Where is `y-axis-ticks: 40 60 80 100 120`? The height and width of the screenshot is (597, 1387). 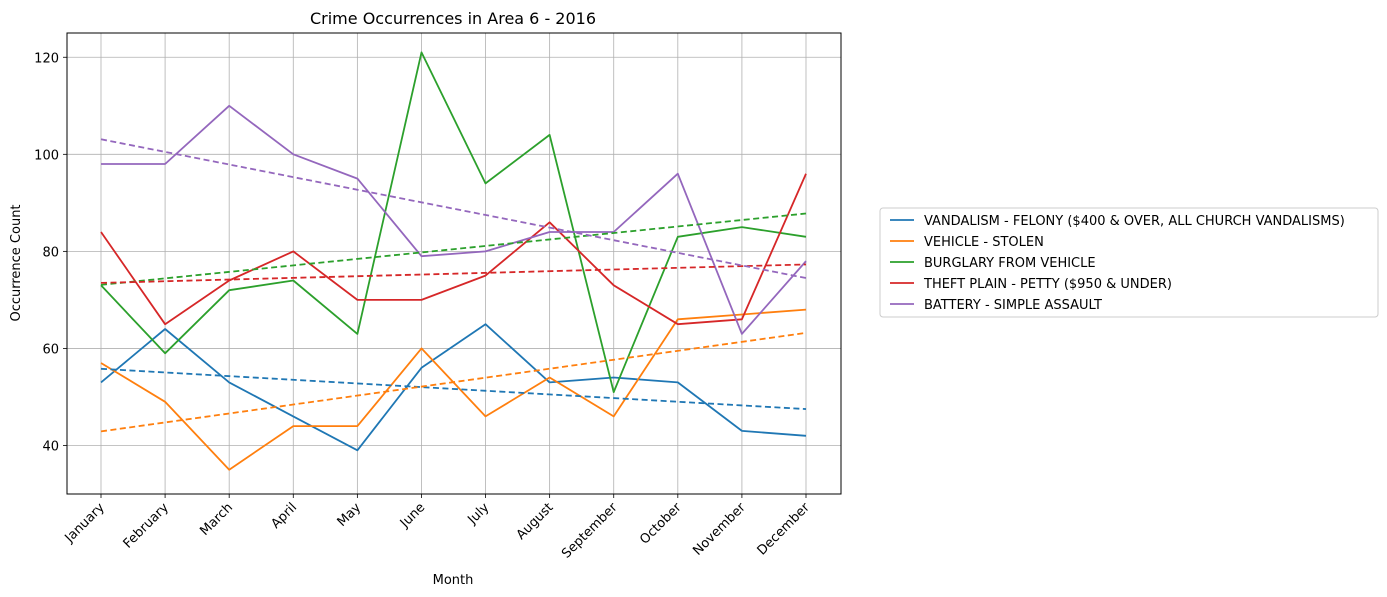 y-axis-ticks: 40 60 80 100 120 is located at coordinates (50, 252).